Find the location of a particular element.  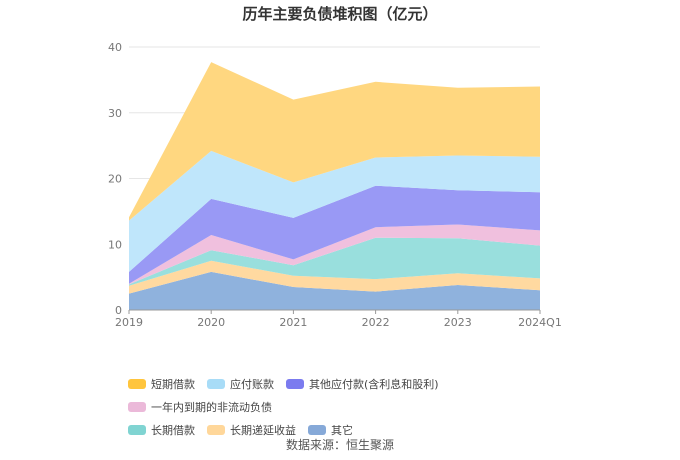

legend-item: 短期借款 is located at coordinates (161, 384).